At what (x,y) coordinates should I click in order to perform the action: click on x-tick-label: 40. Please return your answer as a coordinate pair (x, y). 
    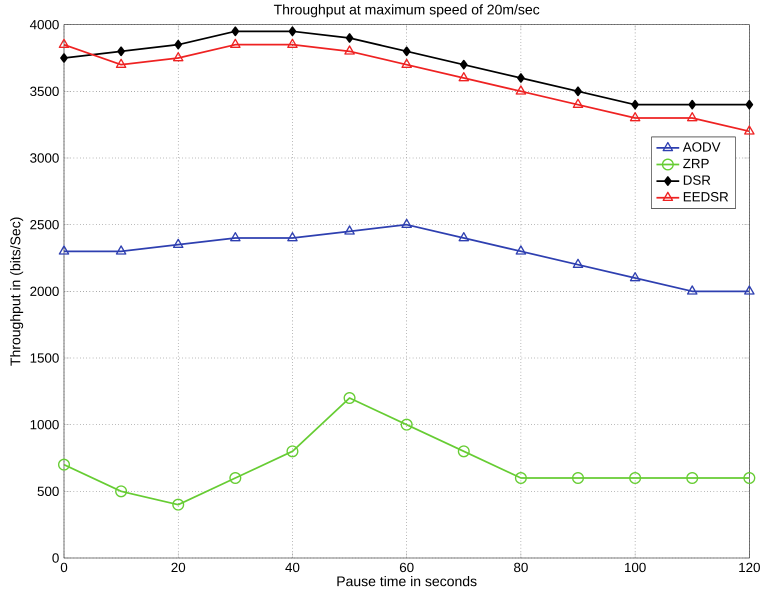
    Looking at the image, I should click on (292, 567).